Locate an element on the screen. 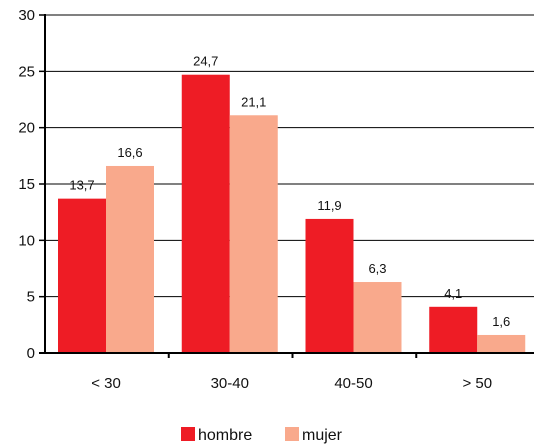  y-tick-label: 10 is located at coordinates (26, 240).